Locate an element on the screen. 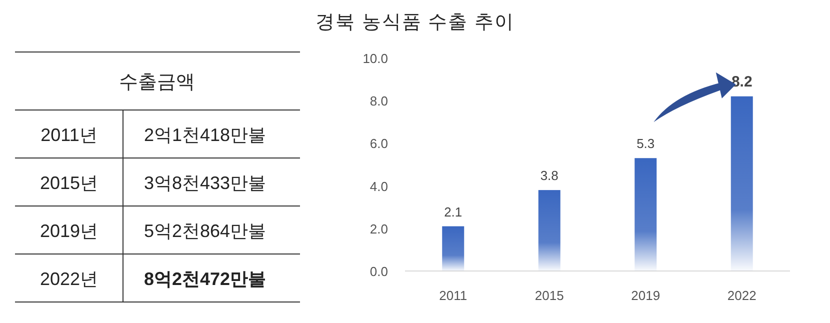 This screenshot has width=830, height=323. text: 5억2천864만불 is located at coordinates (205, 231).